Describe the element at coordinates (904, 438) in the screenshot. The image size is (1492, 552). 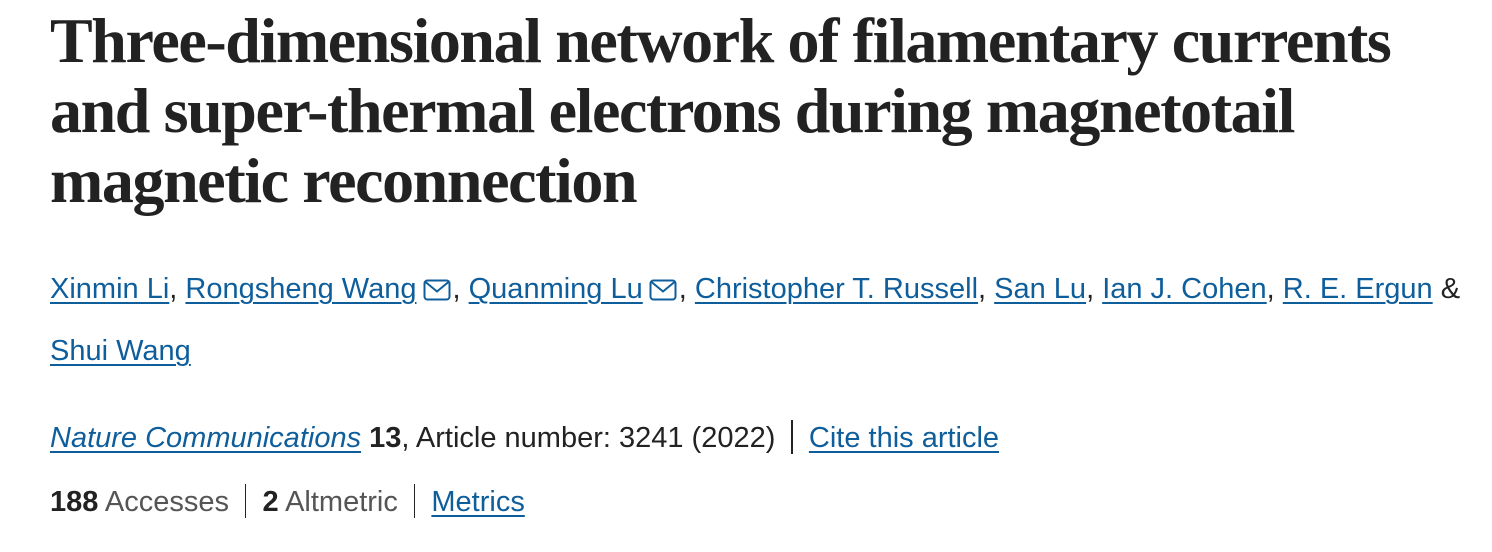
I see `cite-this-article-link: Cite this article` at that location.